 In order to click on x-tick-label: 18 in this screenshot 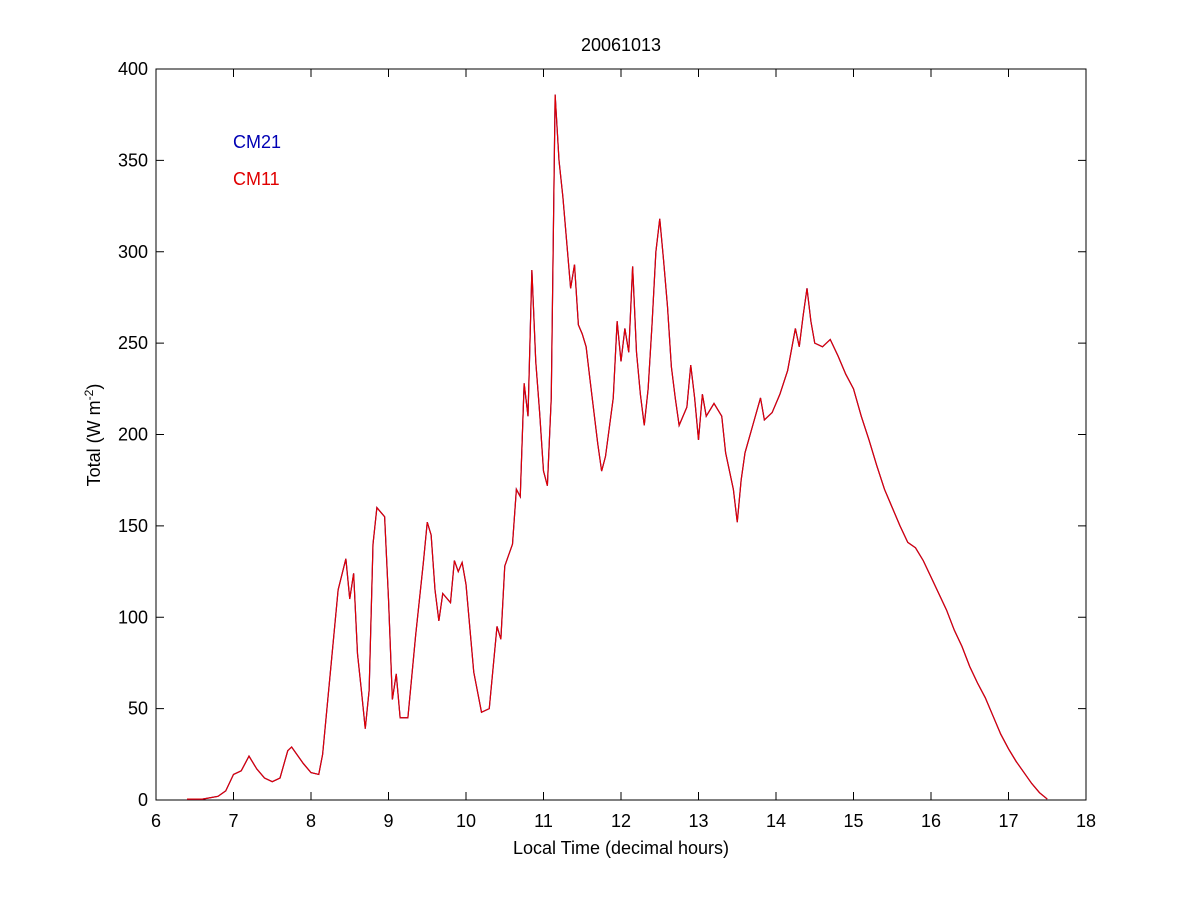, I will do `click(1086, 821)`.